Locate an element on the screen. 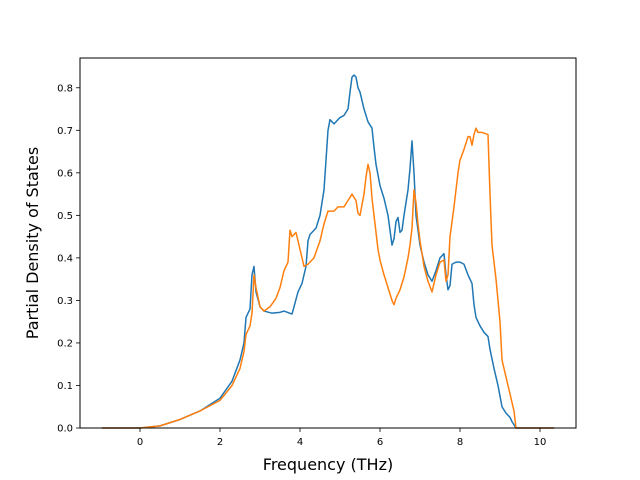  x-axis-label: Frequency (THz) is located at coordinates (328, 464).